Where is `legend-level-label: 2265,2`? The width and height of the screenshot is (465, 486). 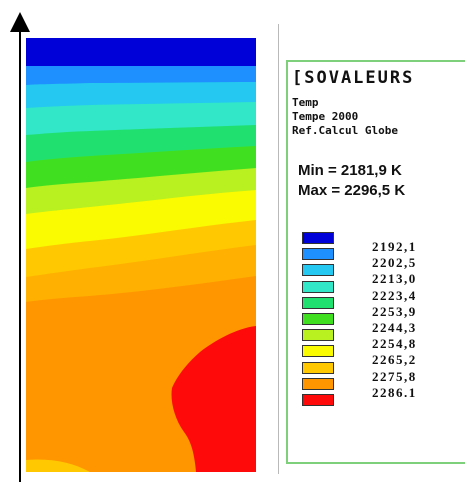
legend-level-label: 2265,2 is located at coordinates (394, 360).